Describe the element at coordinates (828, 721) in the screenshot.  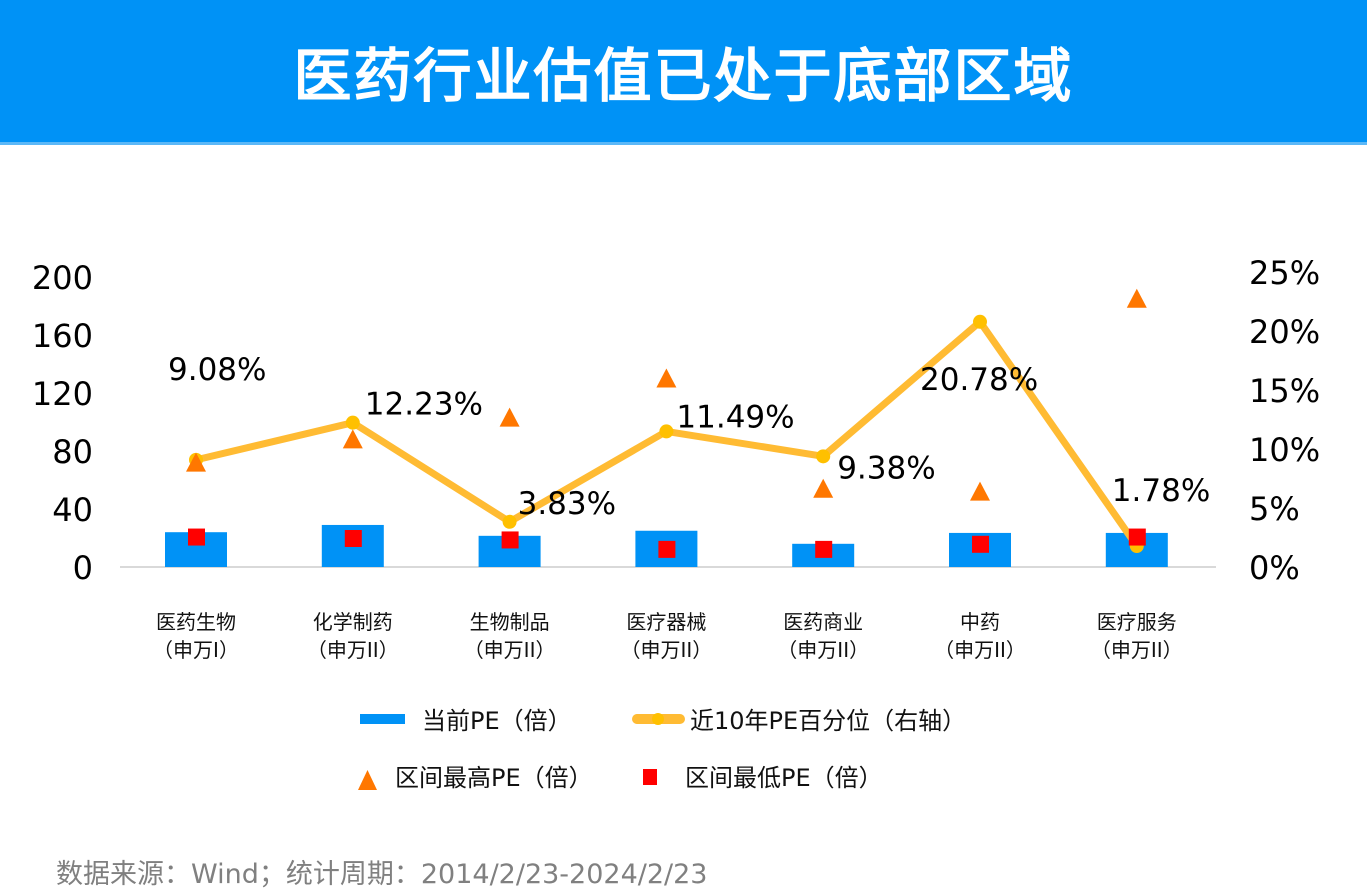
I see `legend-label-percentile: 近10年PE百分位（右轴）` at that location.